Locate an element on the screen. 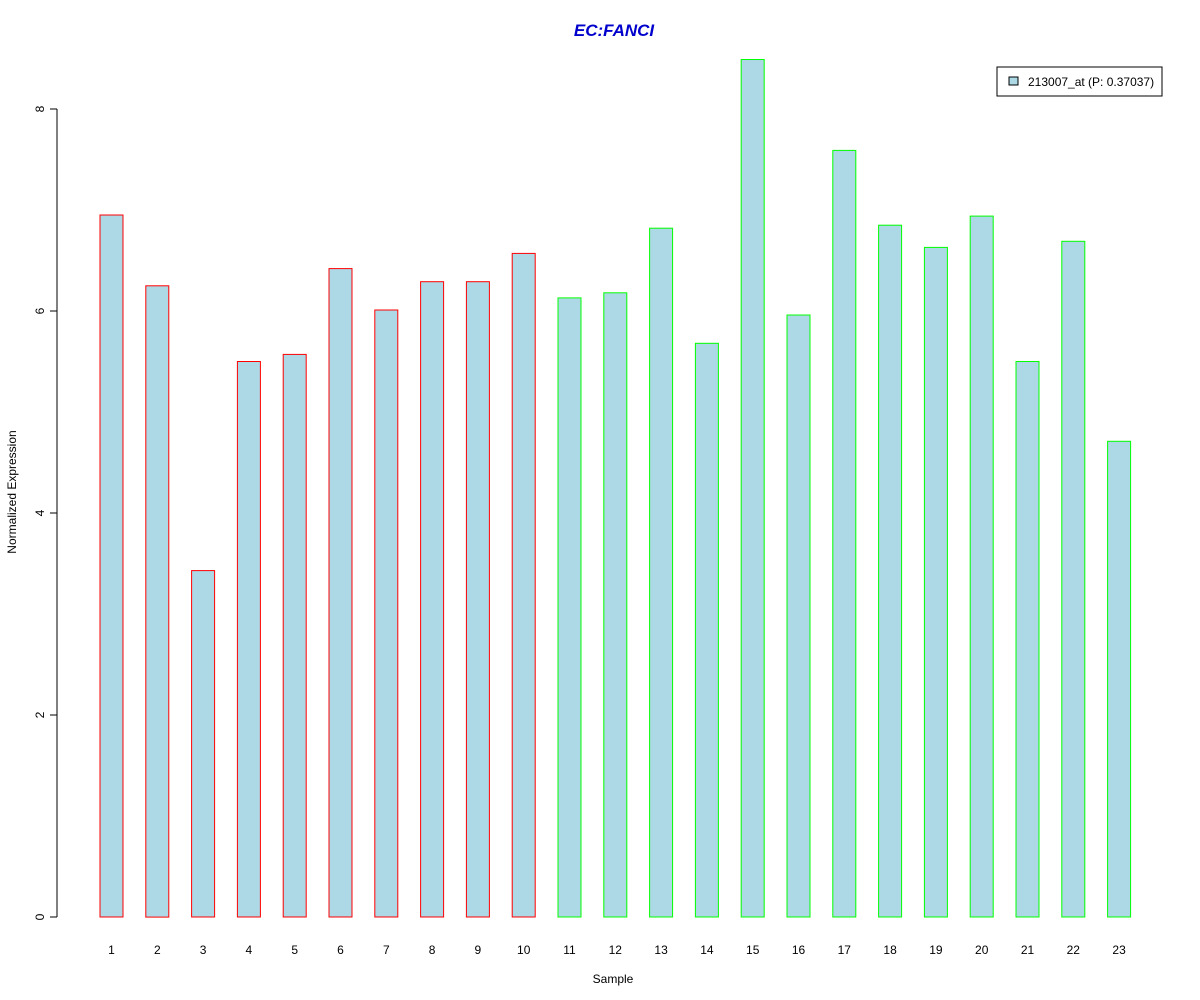 The width and height of the screenshot is (1200, 1000). x-tick-label: 23 is located at coordinates (1119, 950).